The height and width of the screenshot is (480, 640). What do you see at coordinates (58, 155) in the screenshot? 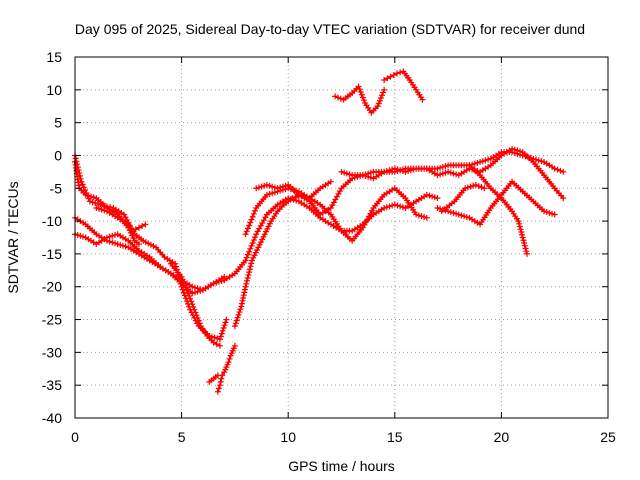
I see `y-tick-label: 0` at bounding box center [58, 155].